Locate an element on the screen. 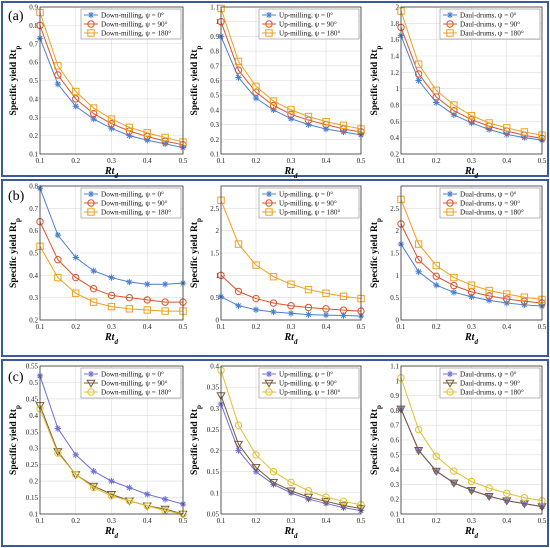 The width and height of the screenshot is (550, 548). y-tick-label: 1.2 is located at coordinates (394, 73).